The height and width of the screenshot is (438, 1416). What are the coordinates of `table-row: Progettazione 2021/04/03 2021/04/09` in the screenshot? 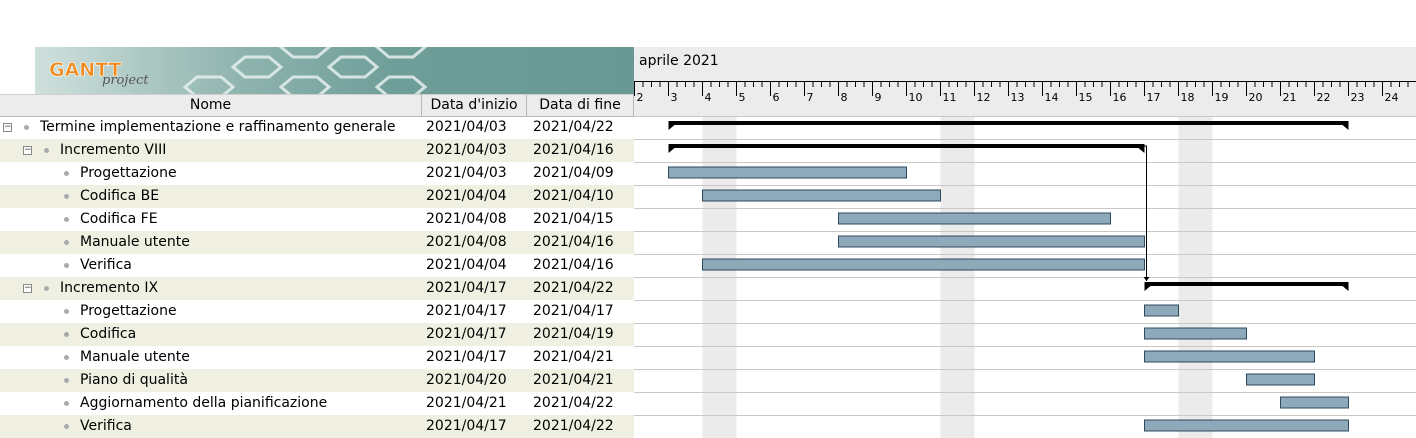 It's located at (317, 173).